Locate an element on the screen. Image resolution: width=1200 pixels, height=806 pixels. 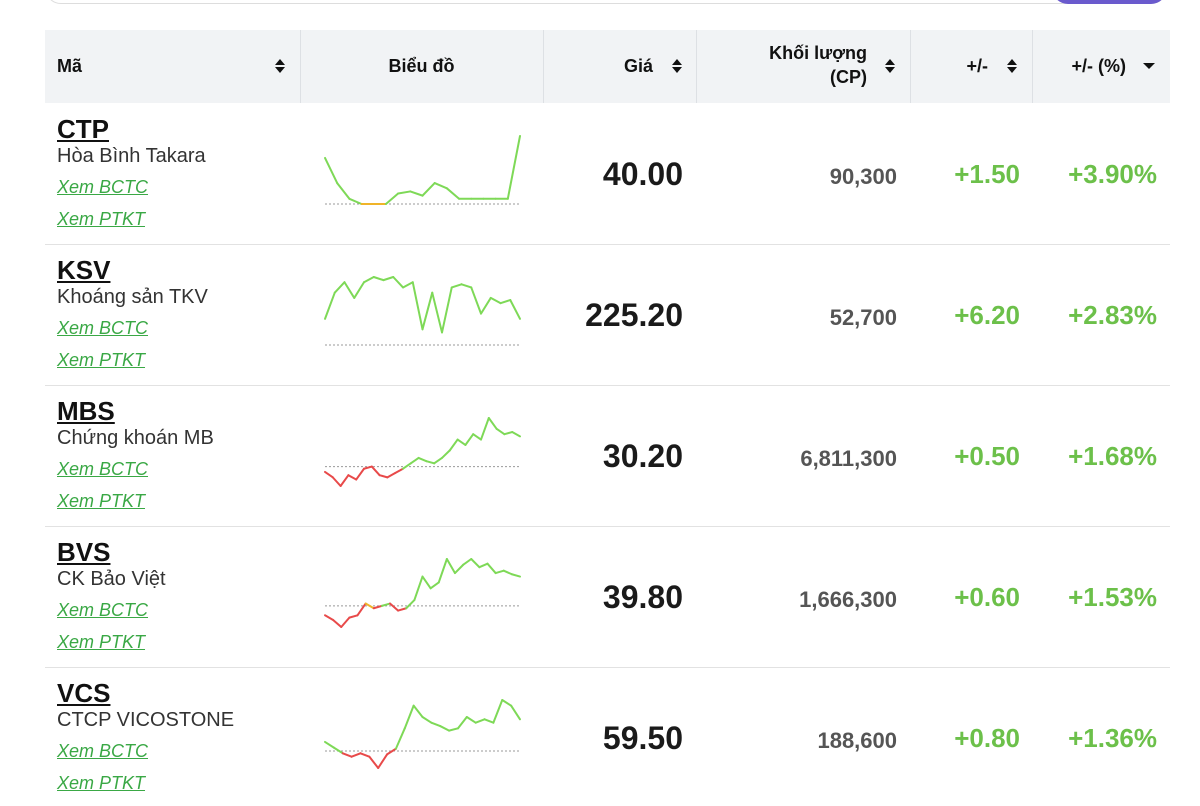
column-header: +/- is located at coordinates (977, 66).